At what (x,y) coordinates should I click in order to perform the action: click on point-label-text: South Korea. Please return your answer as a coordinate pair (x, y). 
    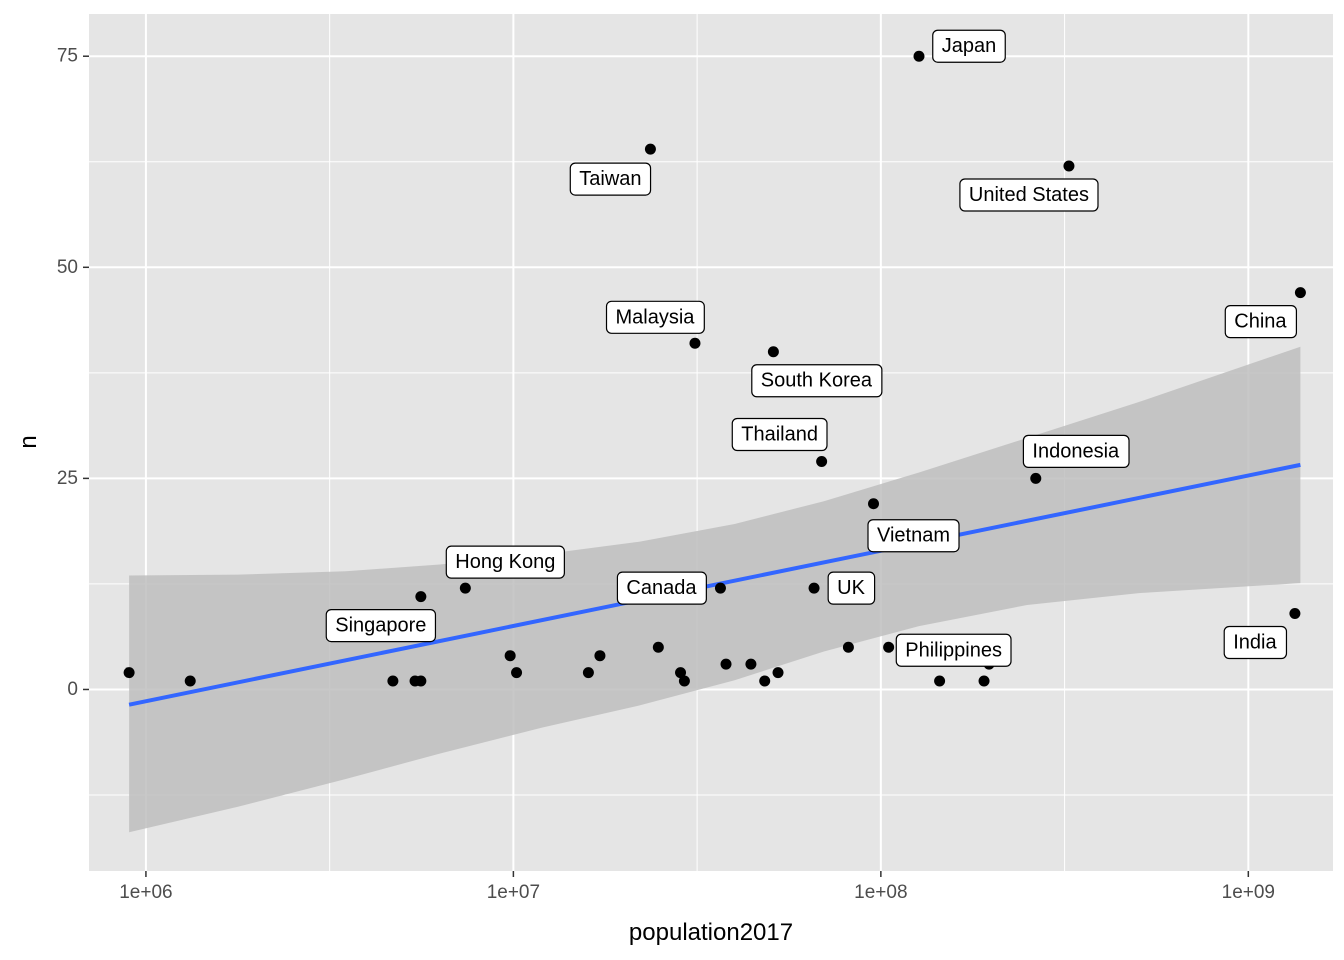
    Looking at the image, I should click on (817, 381).